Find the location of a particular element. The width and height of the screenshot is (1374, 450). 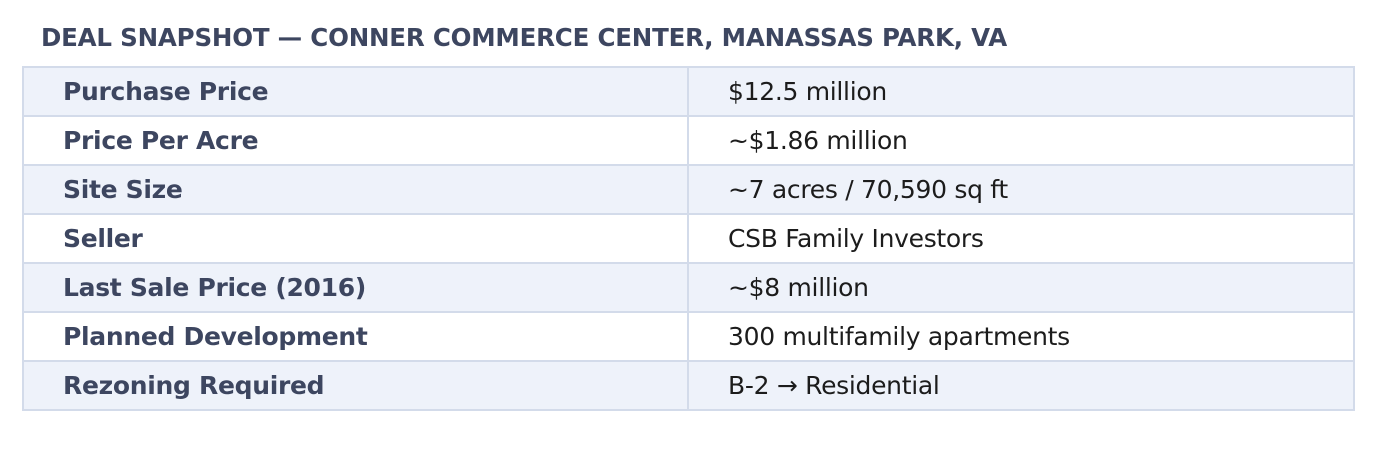

row-value: $12.5 million is located at coordinates (1021, 91).